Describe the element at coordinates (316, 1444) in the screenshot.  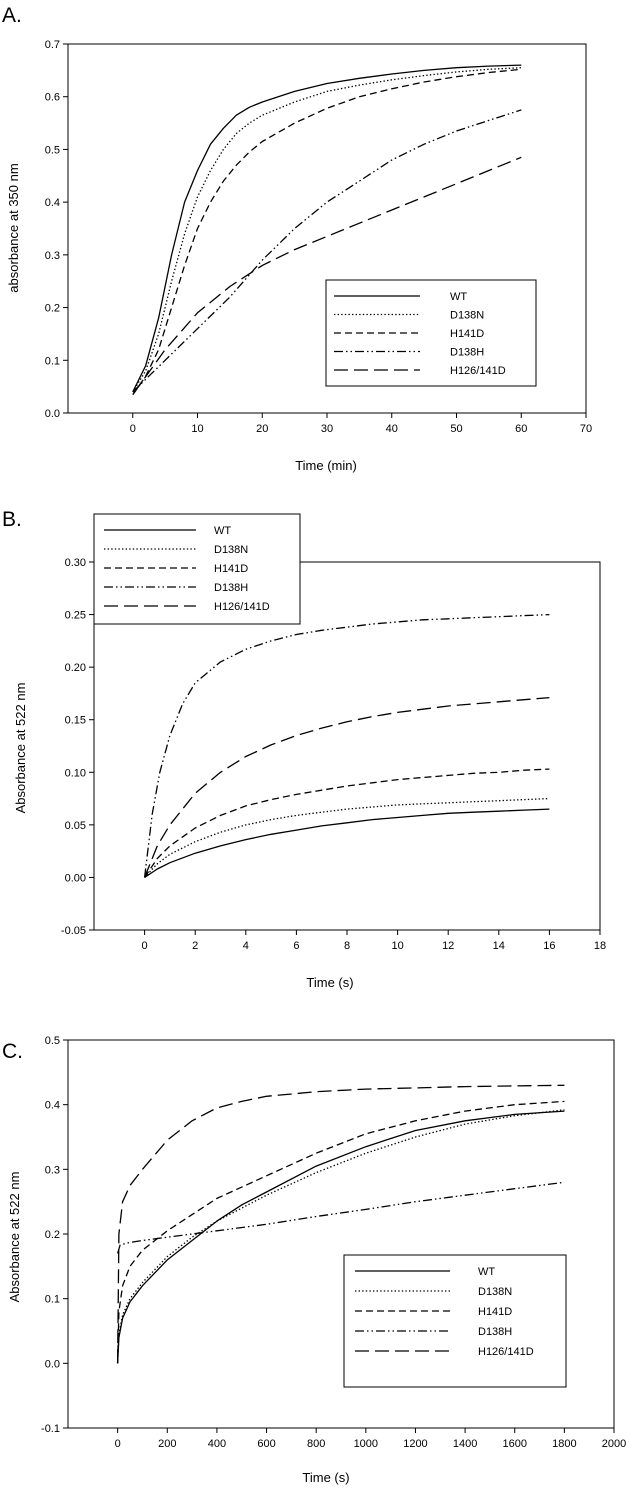
I see `panel-c-x-tick-label: 800` at that location.